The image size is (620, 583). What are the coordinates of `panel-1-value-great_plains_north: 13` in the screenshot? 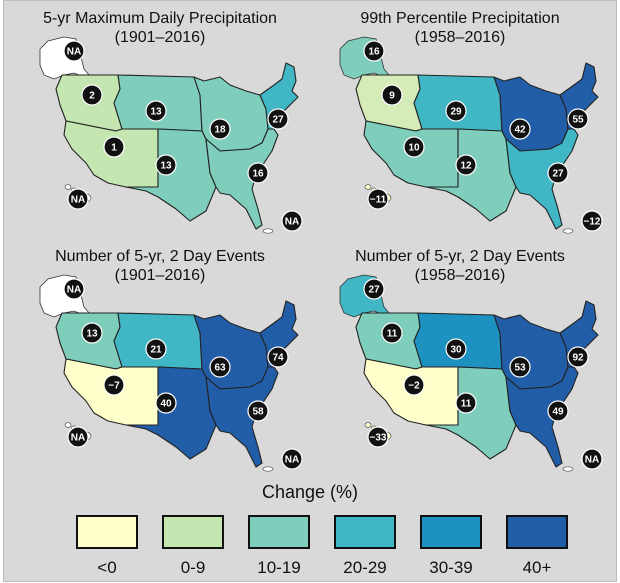 It's located at (156, 111).